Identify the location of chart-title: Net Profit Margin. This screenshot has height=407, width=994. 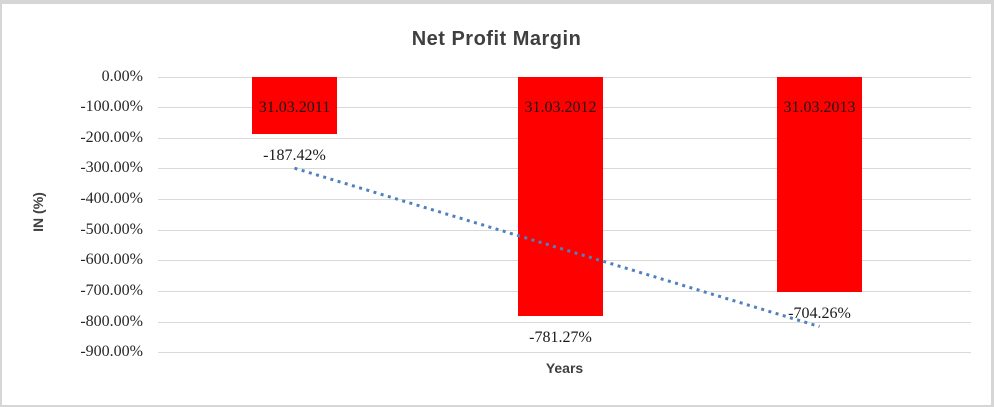
(496, 39).